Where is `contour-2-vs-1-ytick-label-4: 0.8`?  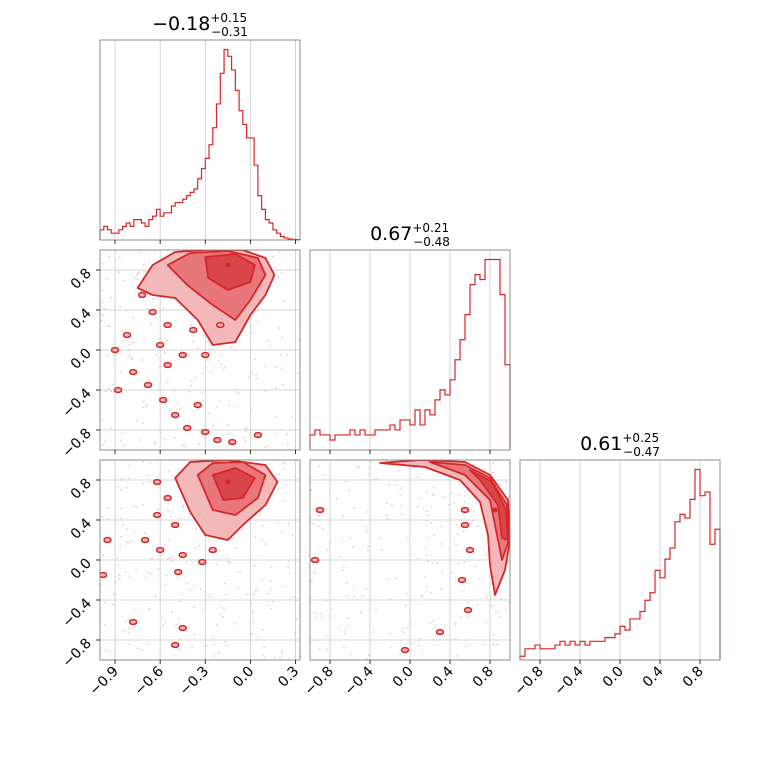 contour-2-vs-1-ytick-label-4: 0.8 is located at coordinates (81, 279).